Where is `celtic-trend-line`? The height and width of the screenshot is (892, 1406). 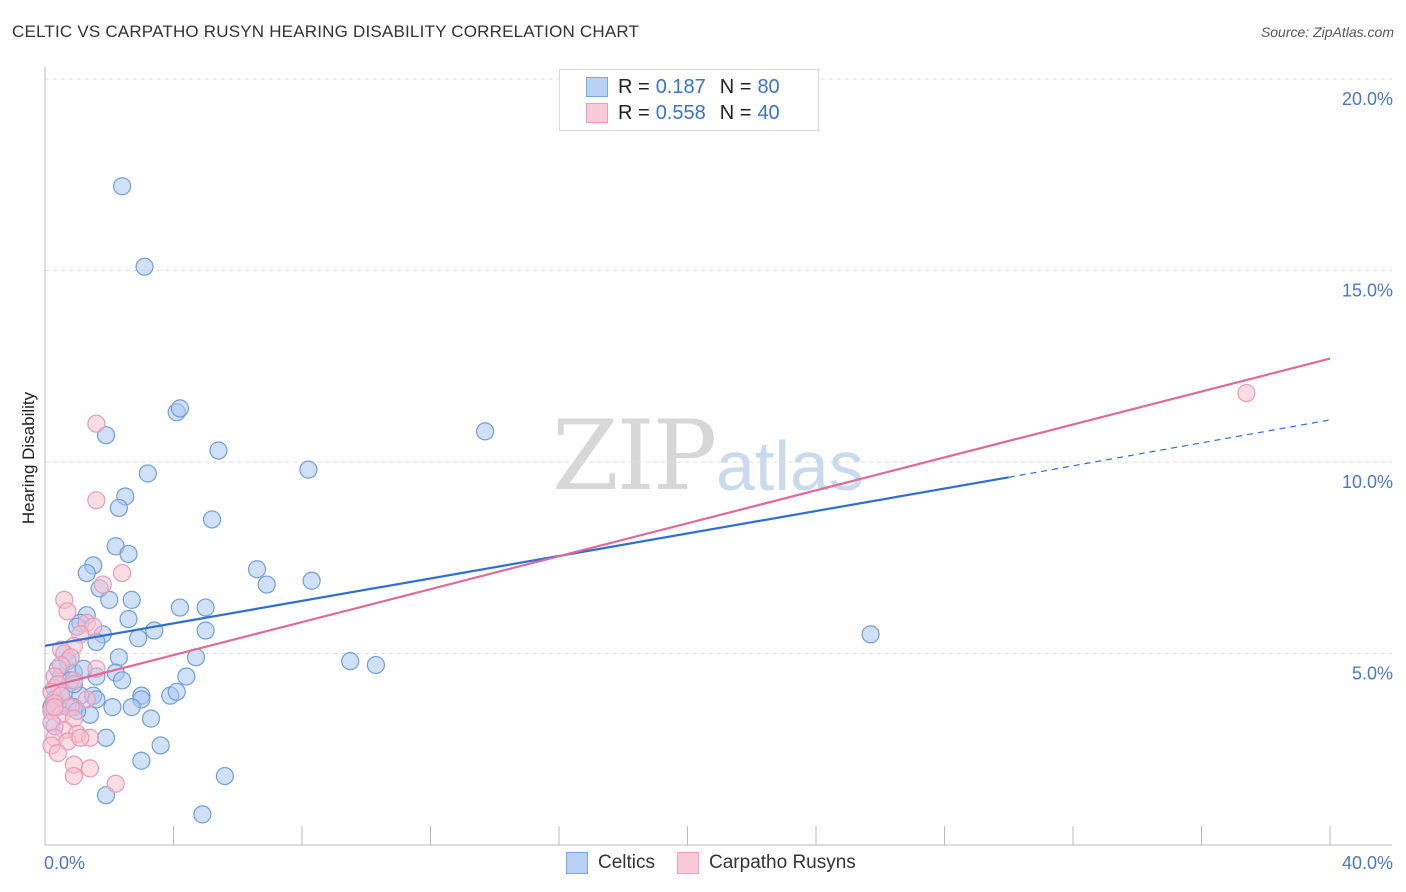
celtic-trend-line is located at coordinates (526, 561).